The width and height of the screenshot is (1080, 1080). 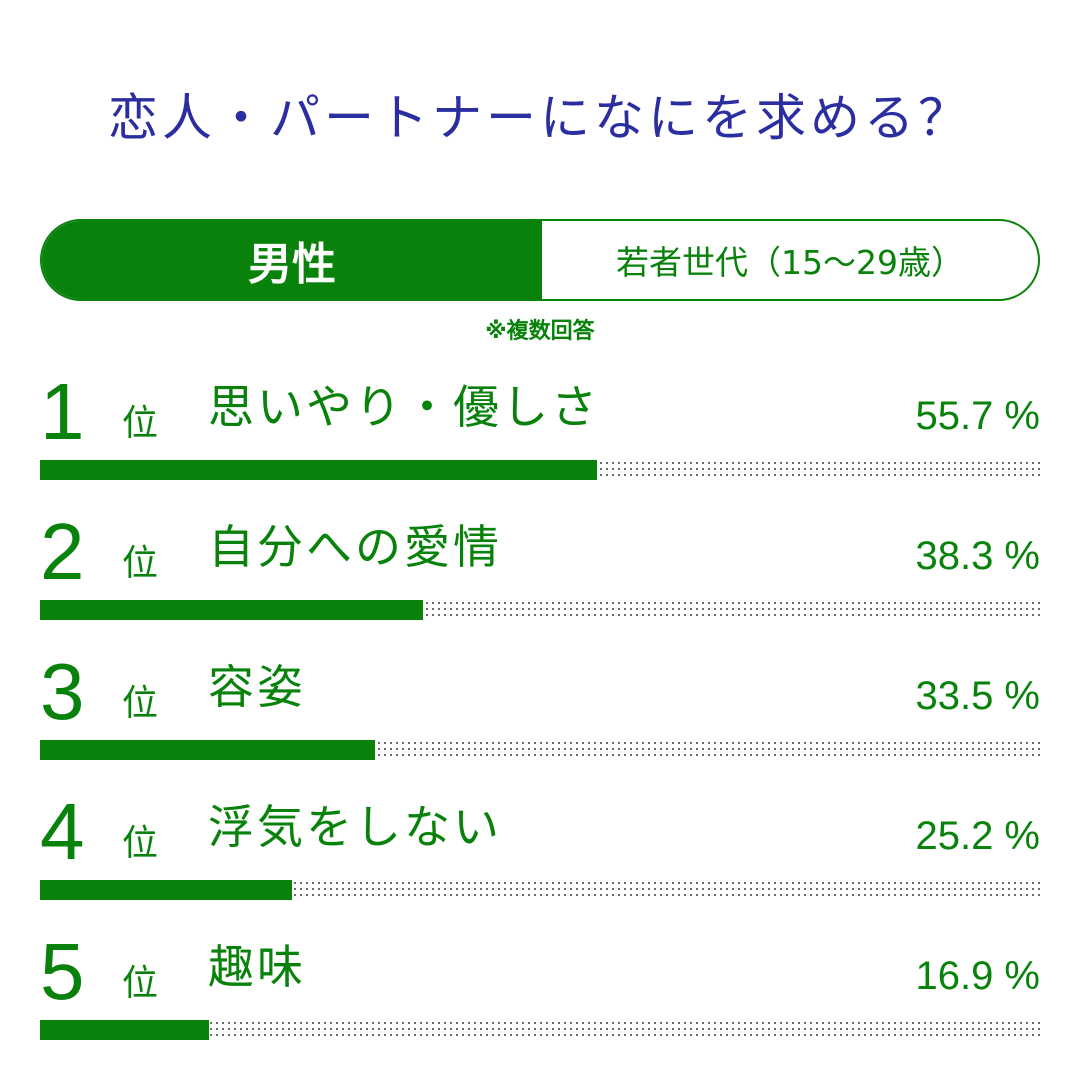 I want to click on item-label: 思いやり・優しさ, so click(x=404, y=407).